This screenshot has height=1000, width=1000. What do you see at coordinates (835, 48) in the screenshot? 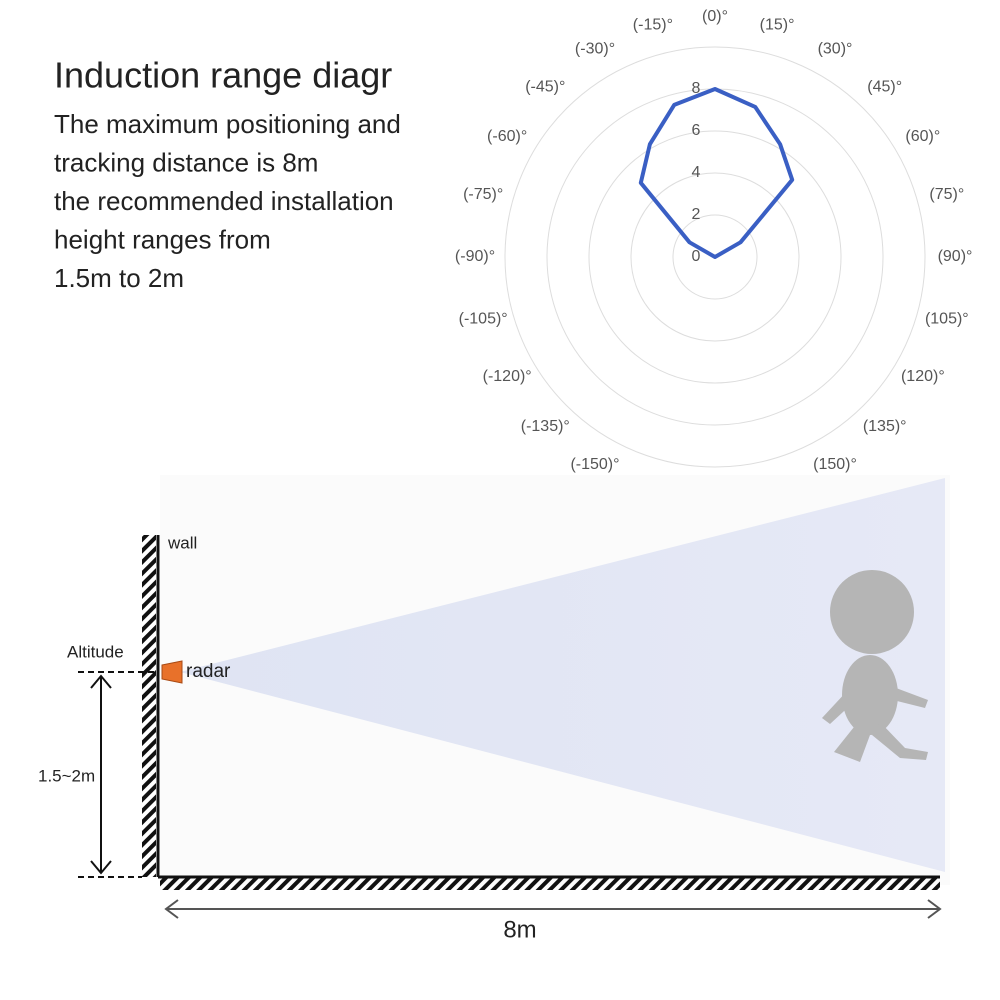
I see `angle-label: (30)°` at bounding box center [835, 48].